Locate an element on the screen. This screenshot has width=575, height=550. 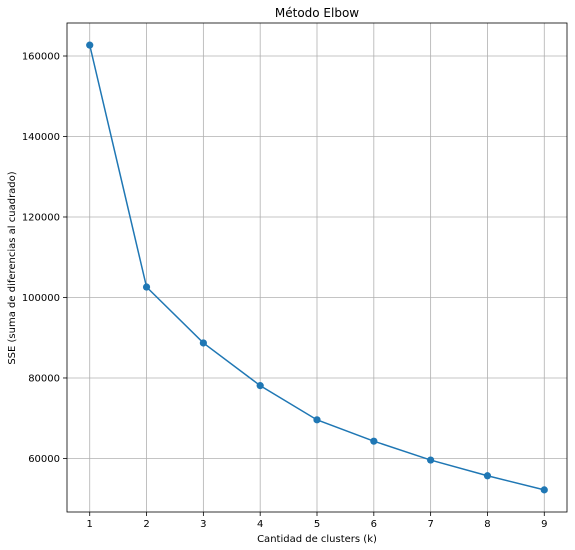
x-tick-label: 1 is located at coordinates (90, 524).